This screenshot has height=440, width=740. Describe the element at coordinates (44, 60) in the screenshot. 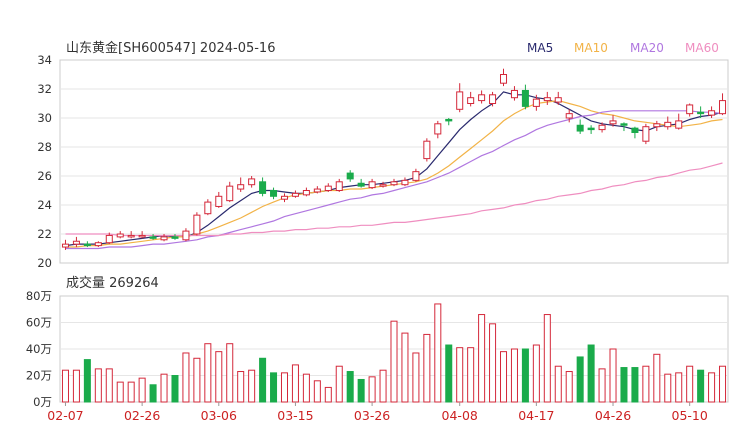

I see `price-tick-label: 34` at that location.